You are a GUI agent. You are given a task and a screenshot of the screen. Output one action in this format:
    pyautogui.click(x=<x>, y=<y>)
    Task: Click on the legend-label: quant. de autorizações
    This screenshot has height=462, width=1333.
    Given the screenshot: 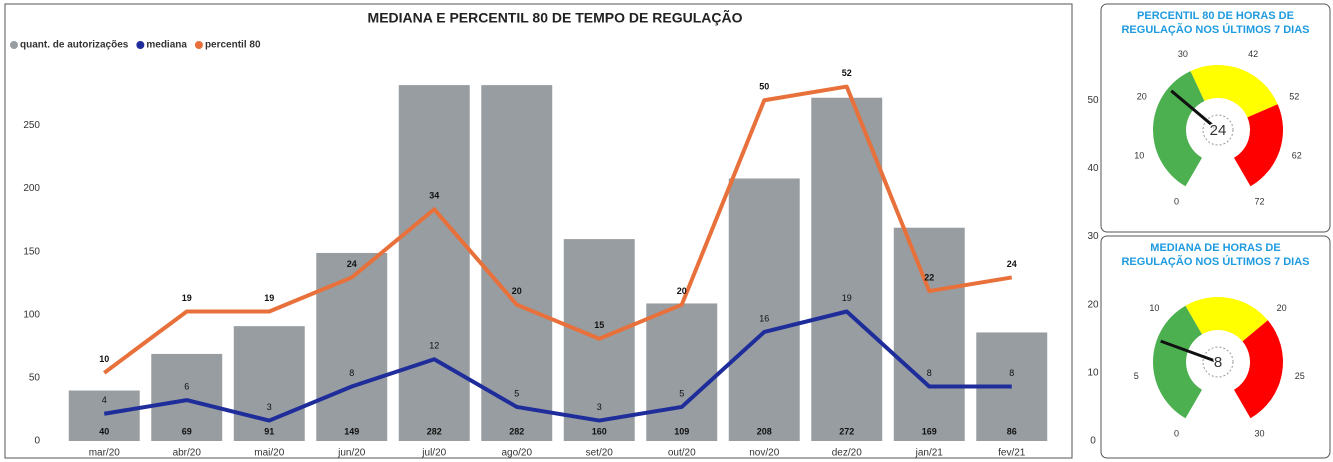 What is the action you would take?
    pyautogui.click(x=74, y=45)
    